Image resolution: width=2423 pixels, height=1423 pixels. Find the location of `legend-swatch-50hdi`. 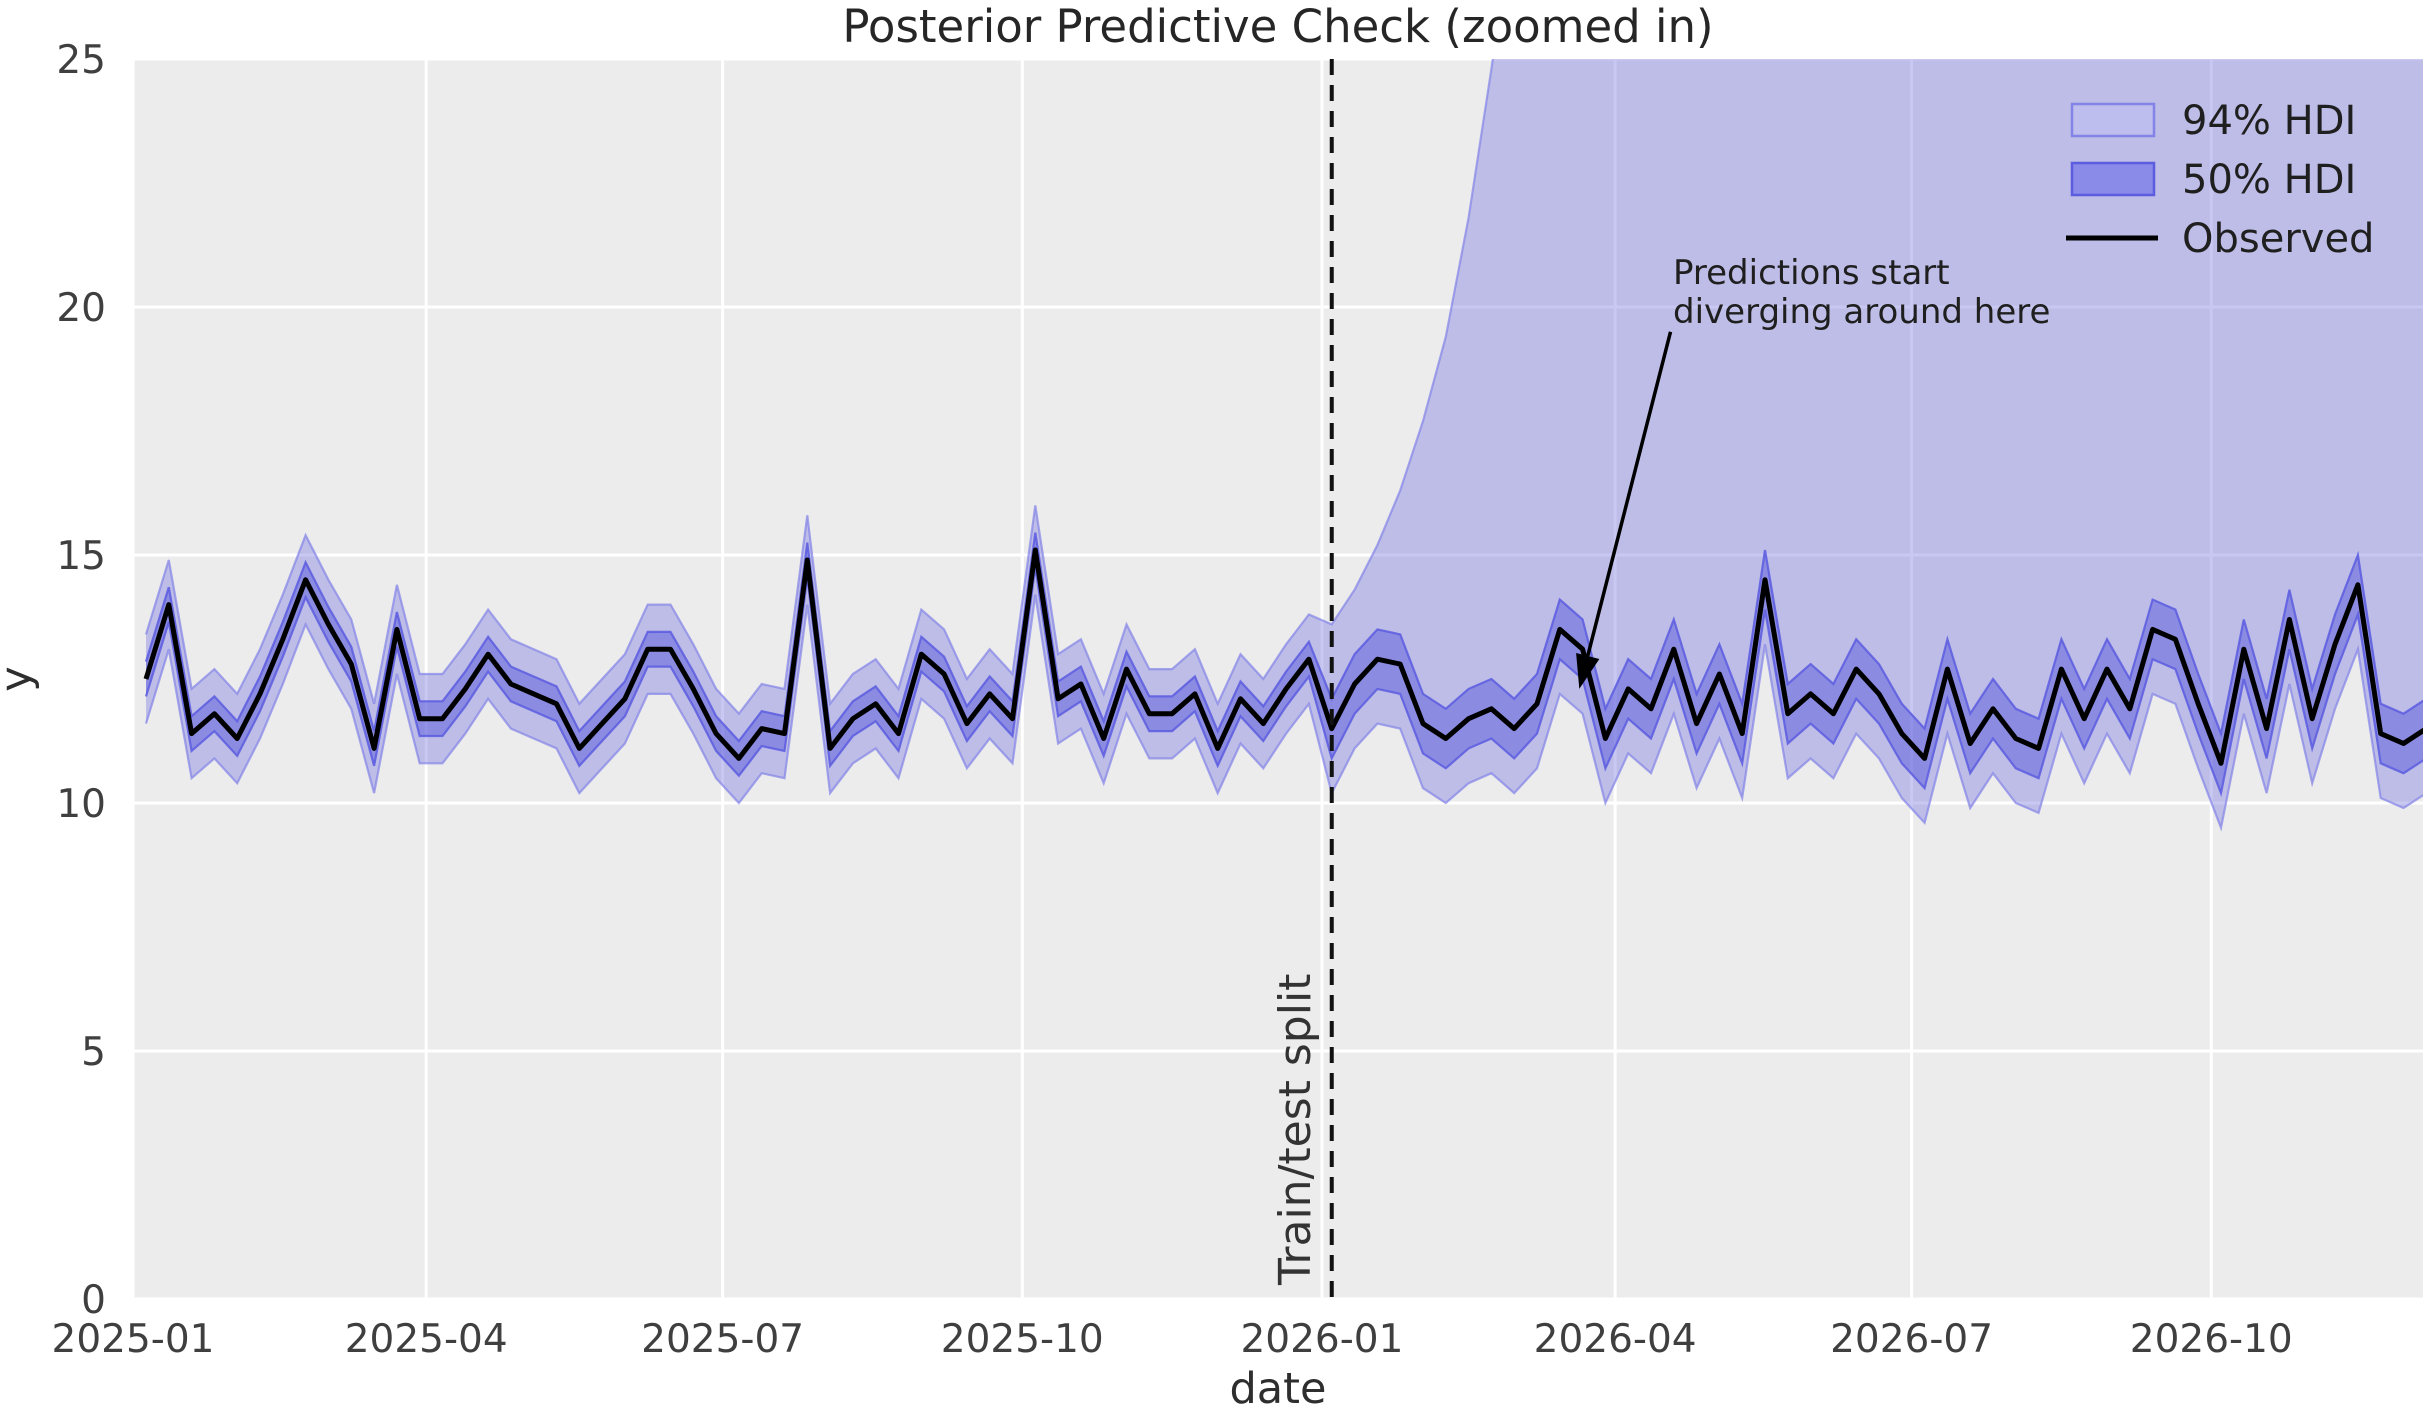

legend-swatch-50hdi is located at coordinates (2113, 179).